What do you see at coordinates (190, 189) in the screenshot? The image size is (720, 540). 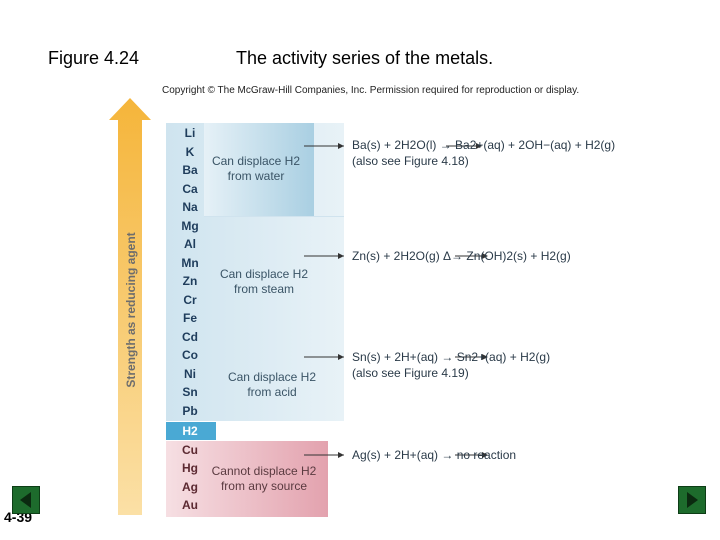 I see `metal-ca: Ca` at bounding box center [190, 189].